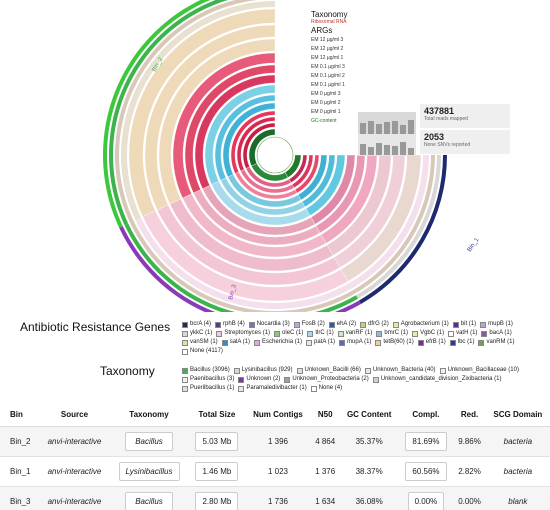  Describe the element at coordinates (326, 103) in the screenshot. I see `layer-label: EM 0 µg/ml 2` at that location.